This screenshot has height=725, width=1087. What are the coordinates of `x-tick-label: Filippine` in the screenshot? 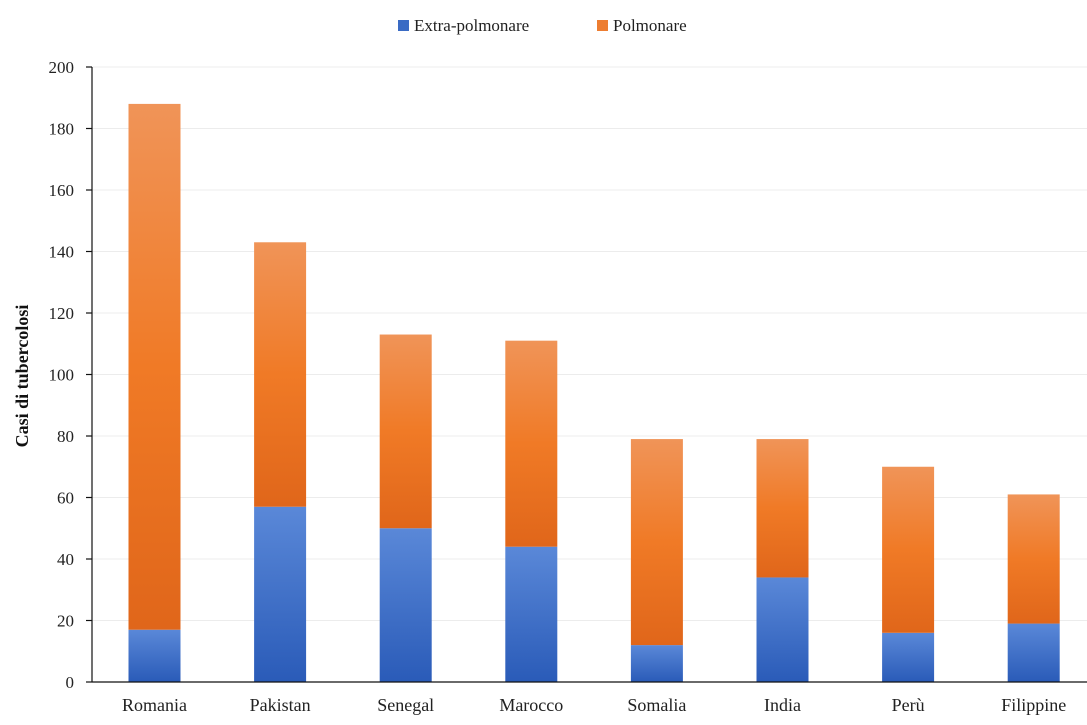 It's located at (1033, 705).